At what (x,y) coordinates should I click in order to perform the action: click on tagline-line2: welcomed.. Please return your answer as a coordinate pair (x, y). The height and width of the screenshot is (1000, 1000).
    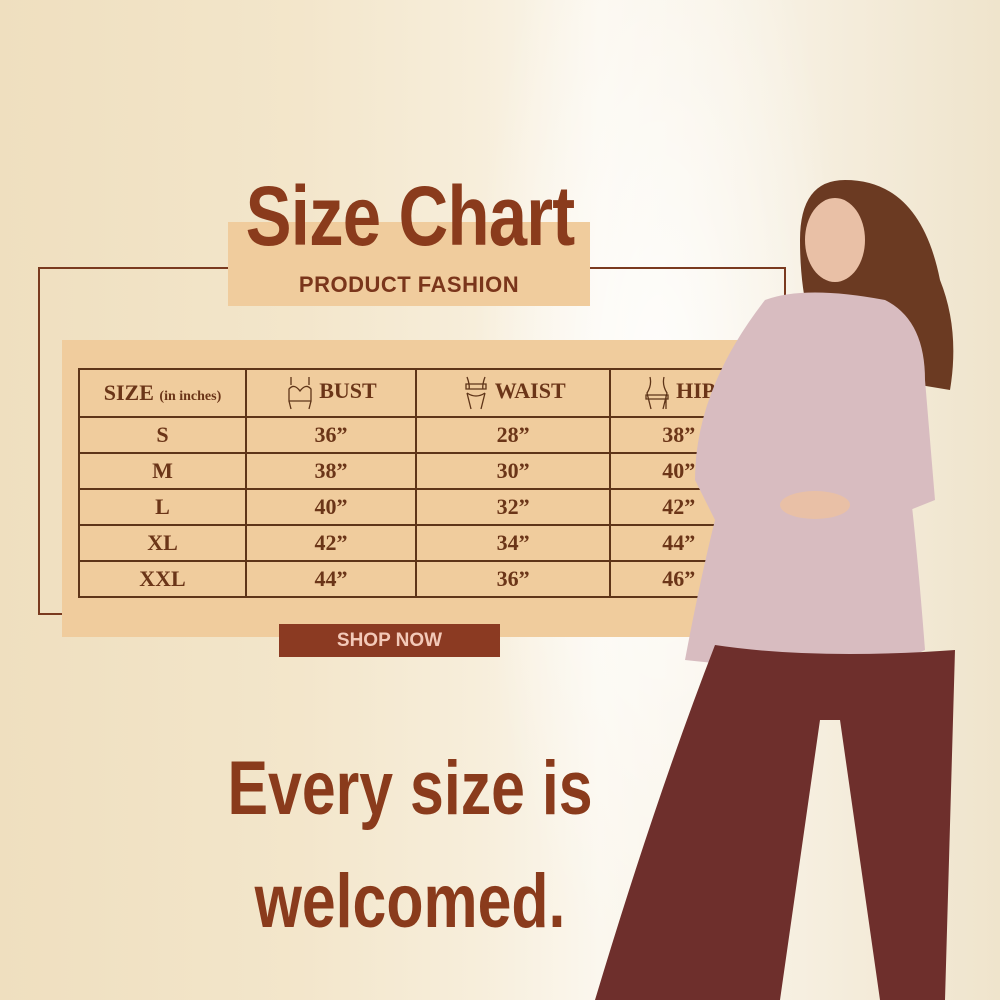
    Looking at the image, I should click on (410, 901).